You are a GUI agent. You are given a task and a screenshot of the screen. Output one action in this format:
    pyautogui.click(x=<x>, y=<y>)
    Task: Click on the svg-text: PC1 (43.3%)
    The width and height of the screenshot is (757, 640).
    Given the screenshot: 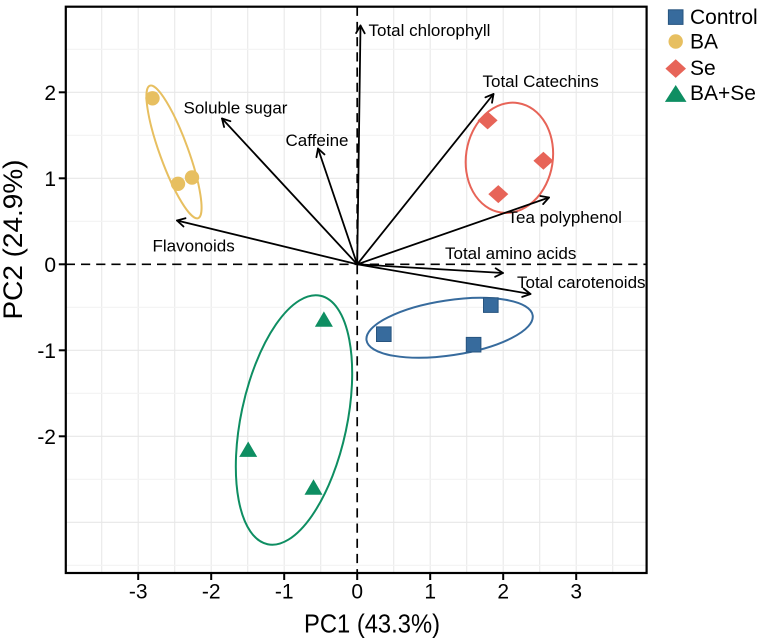 What is the action you would take?
    pyautogui.click(x=372, y=624)
    